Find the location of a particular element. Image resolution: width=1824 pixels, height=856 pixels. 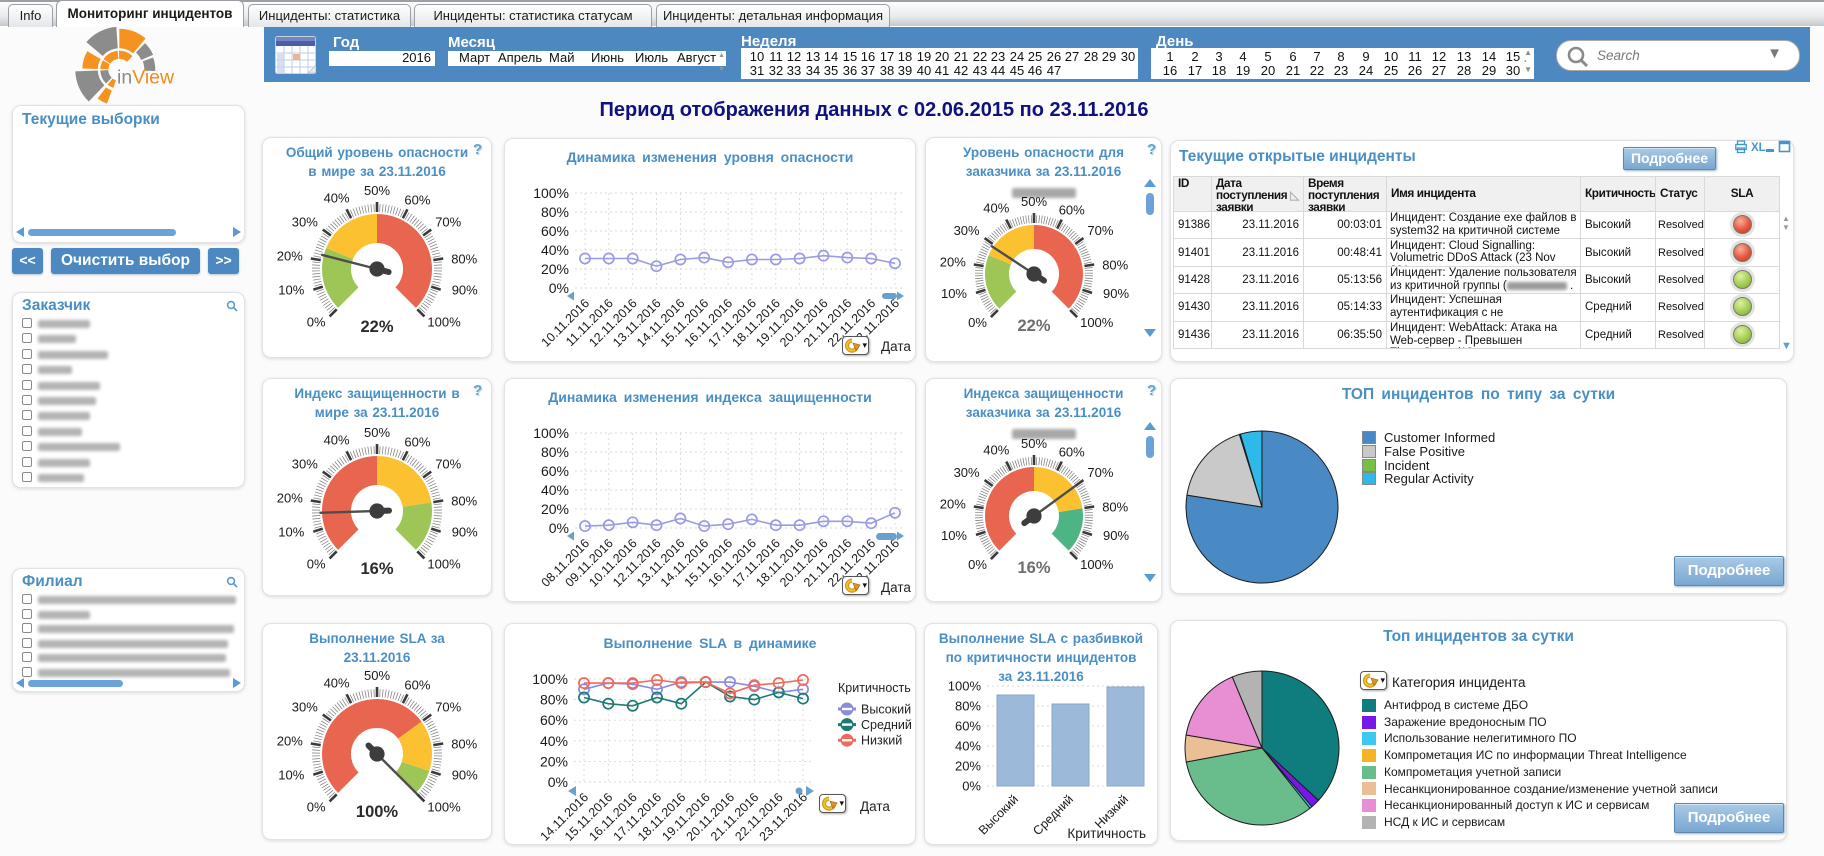

svg-text: Средний is located at coordinates (886, 725).